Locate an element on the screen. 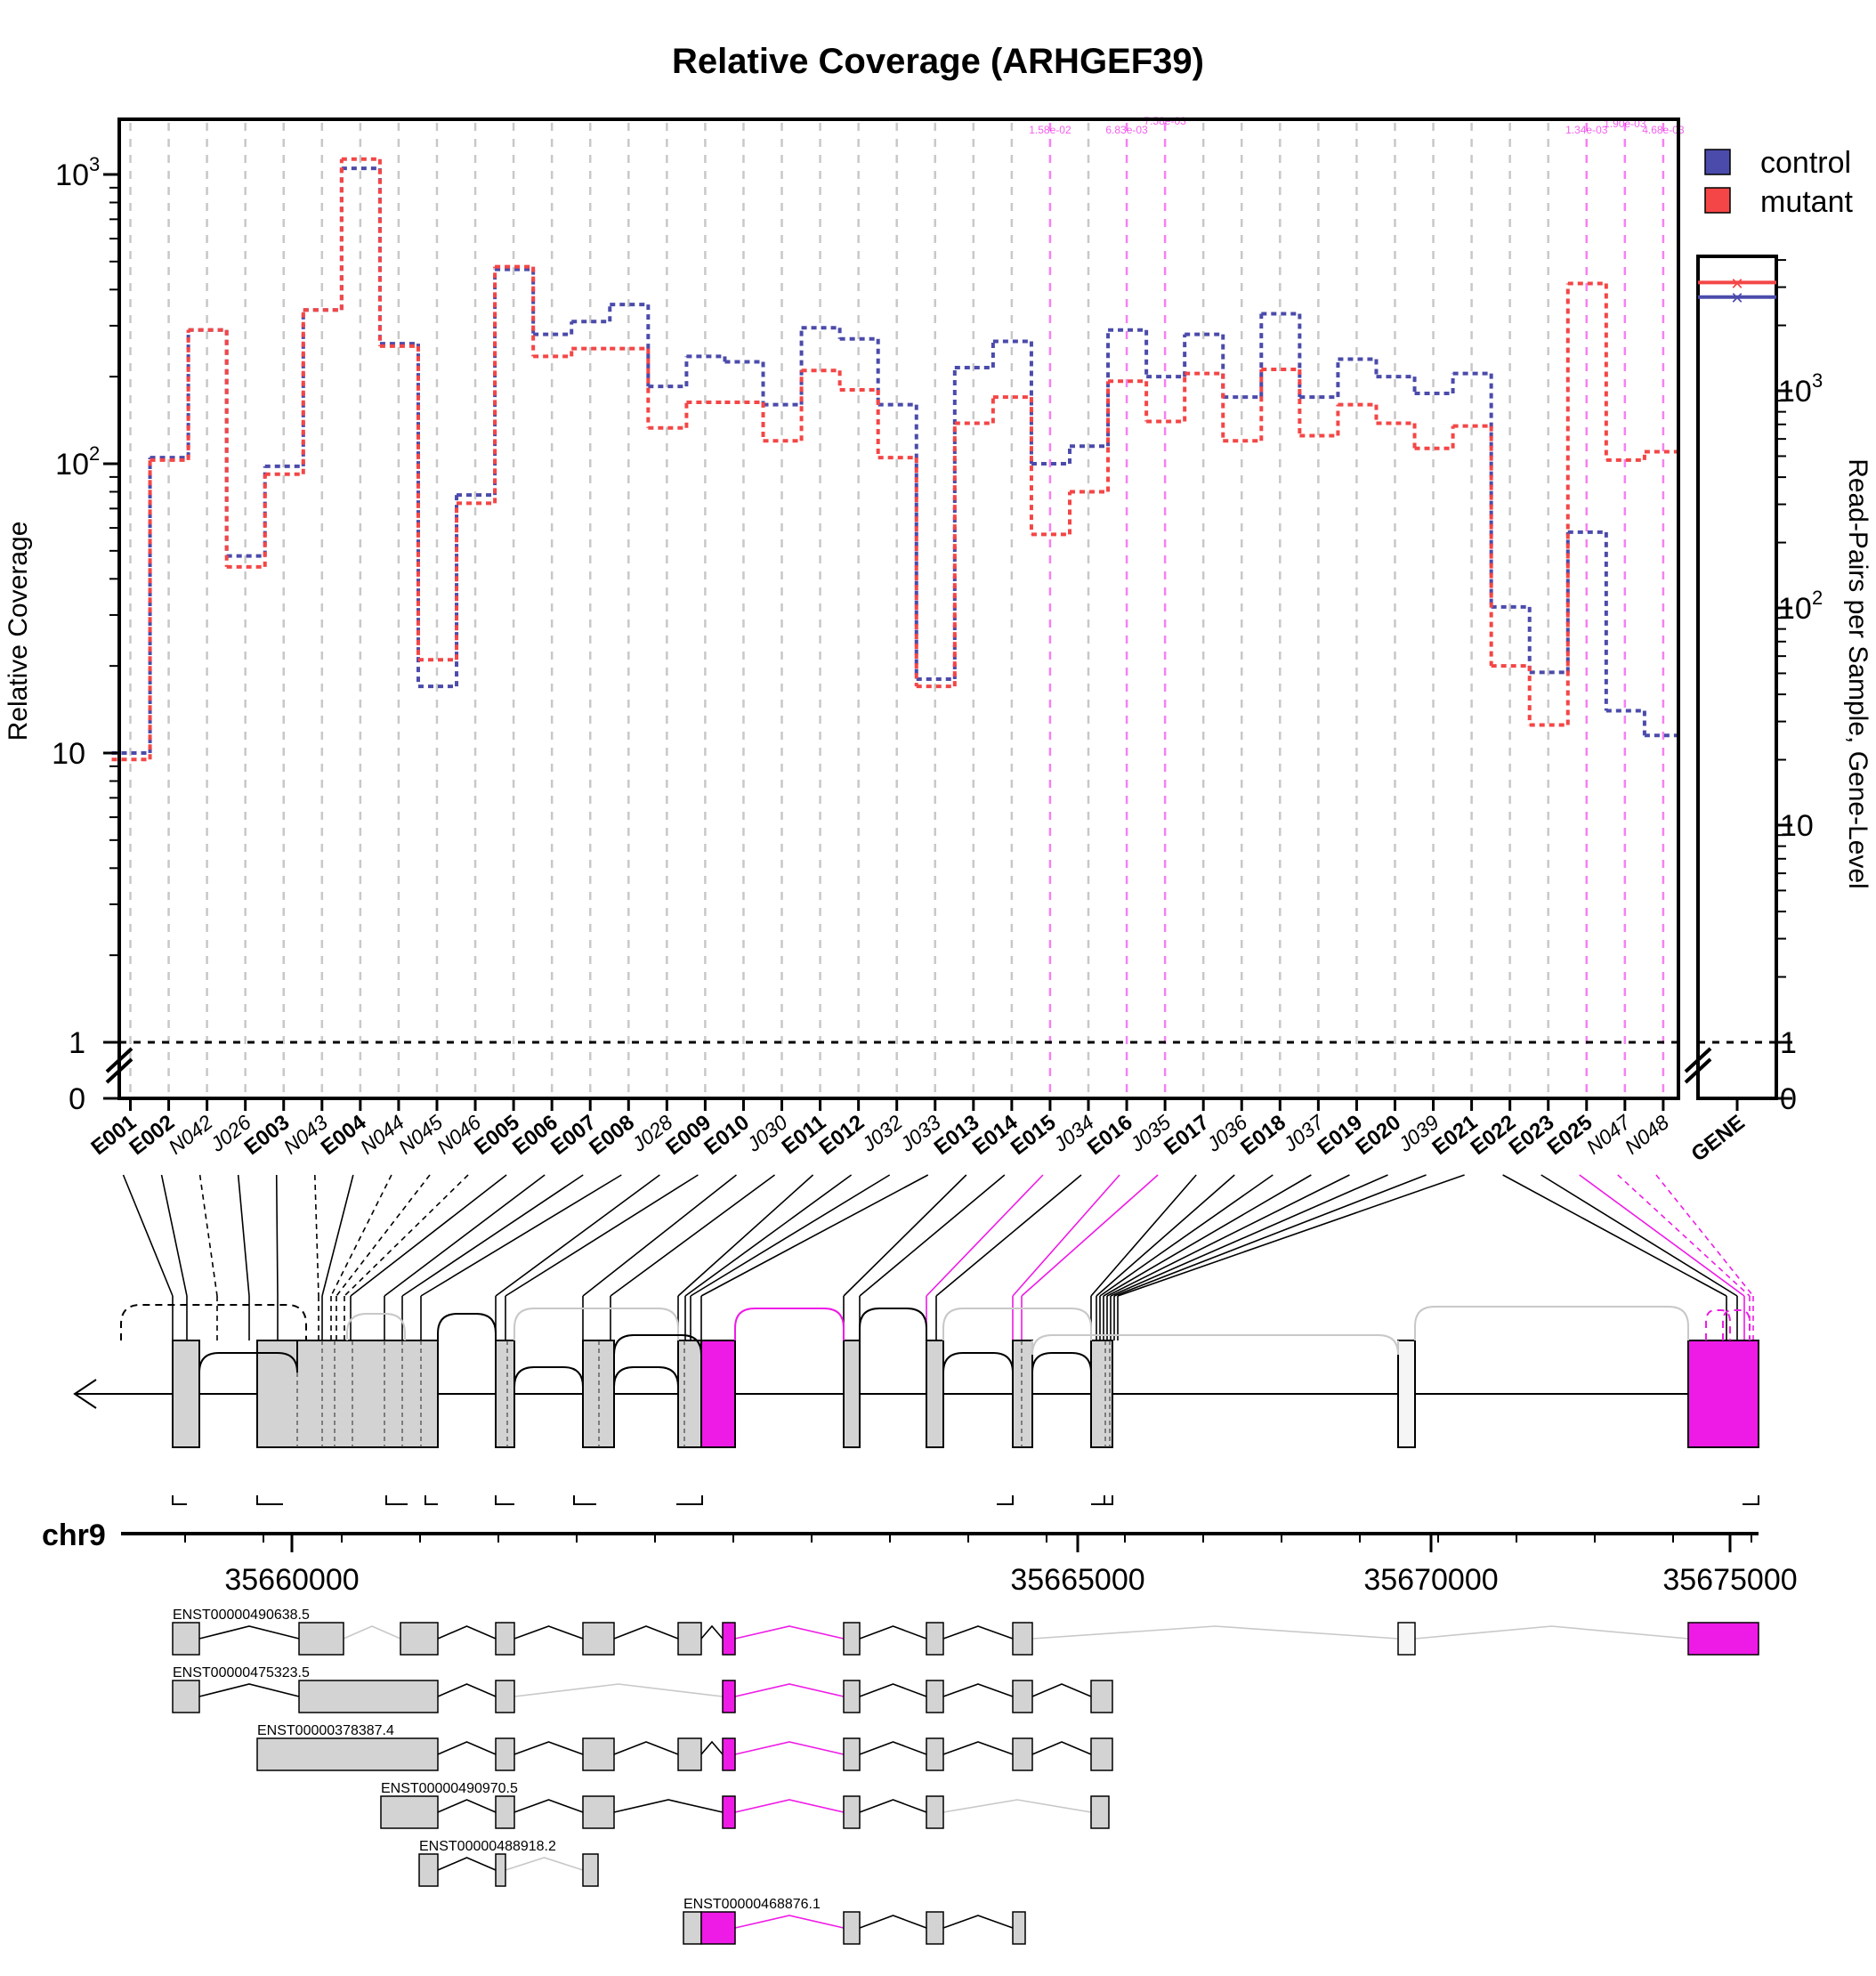 Image resolution: width=1876 pixels, height=1976 pixels. y-tick-label-exp: 2 is located at coordinates (94, 454).